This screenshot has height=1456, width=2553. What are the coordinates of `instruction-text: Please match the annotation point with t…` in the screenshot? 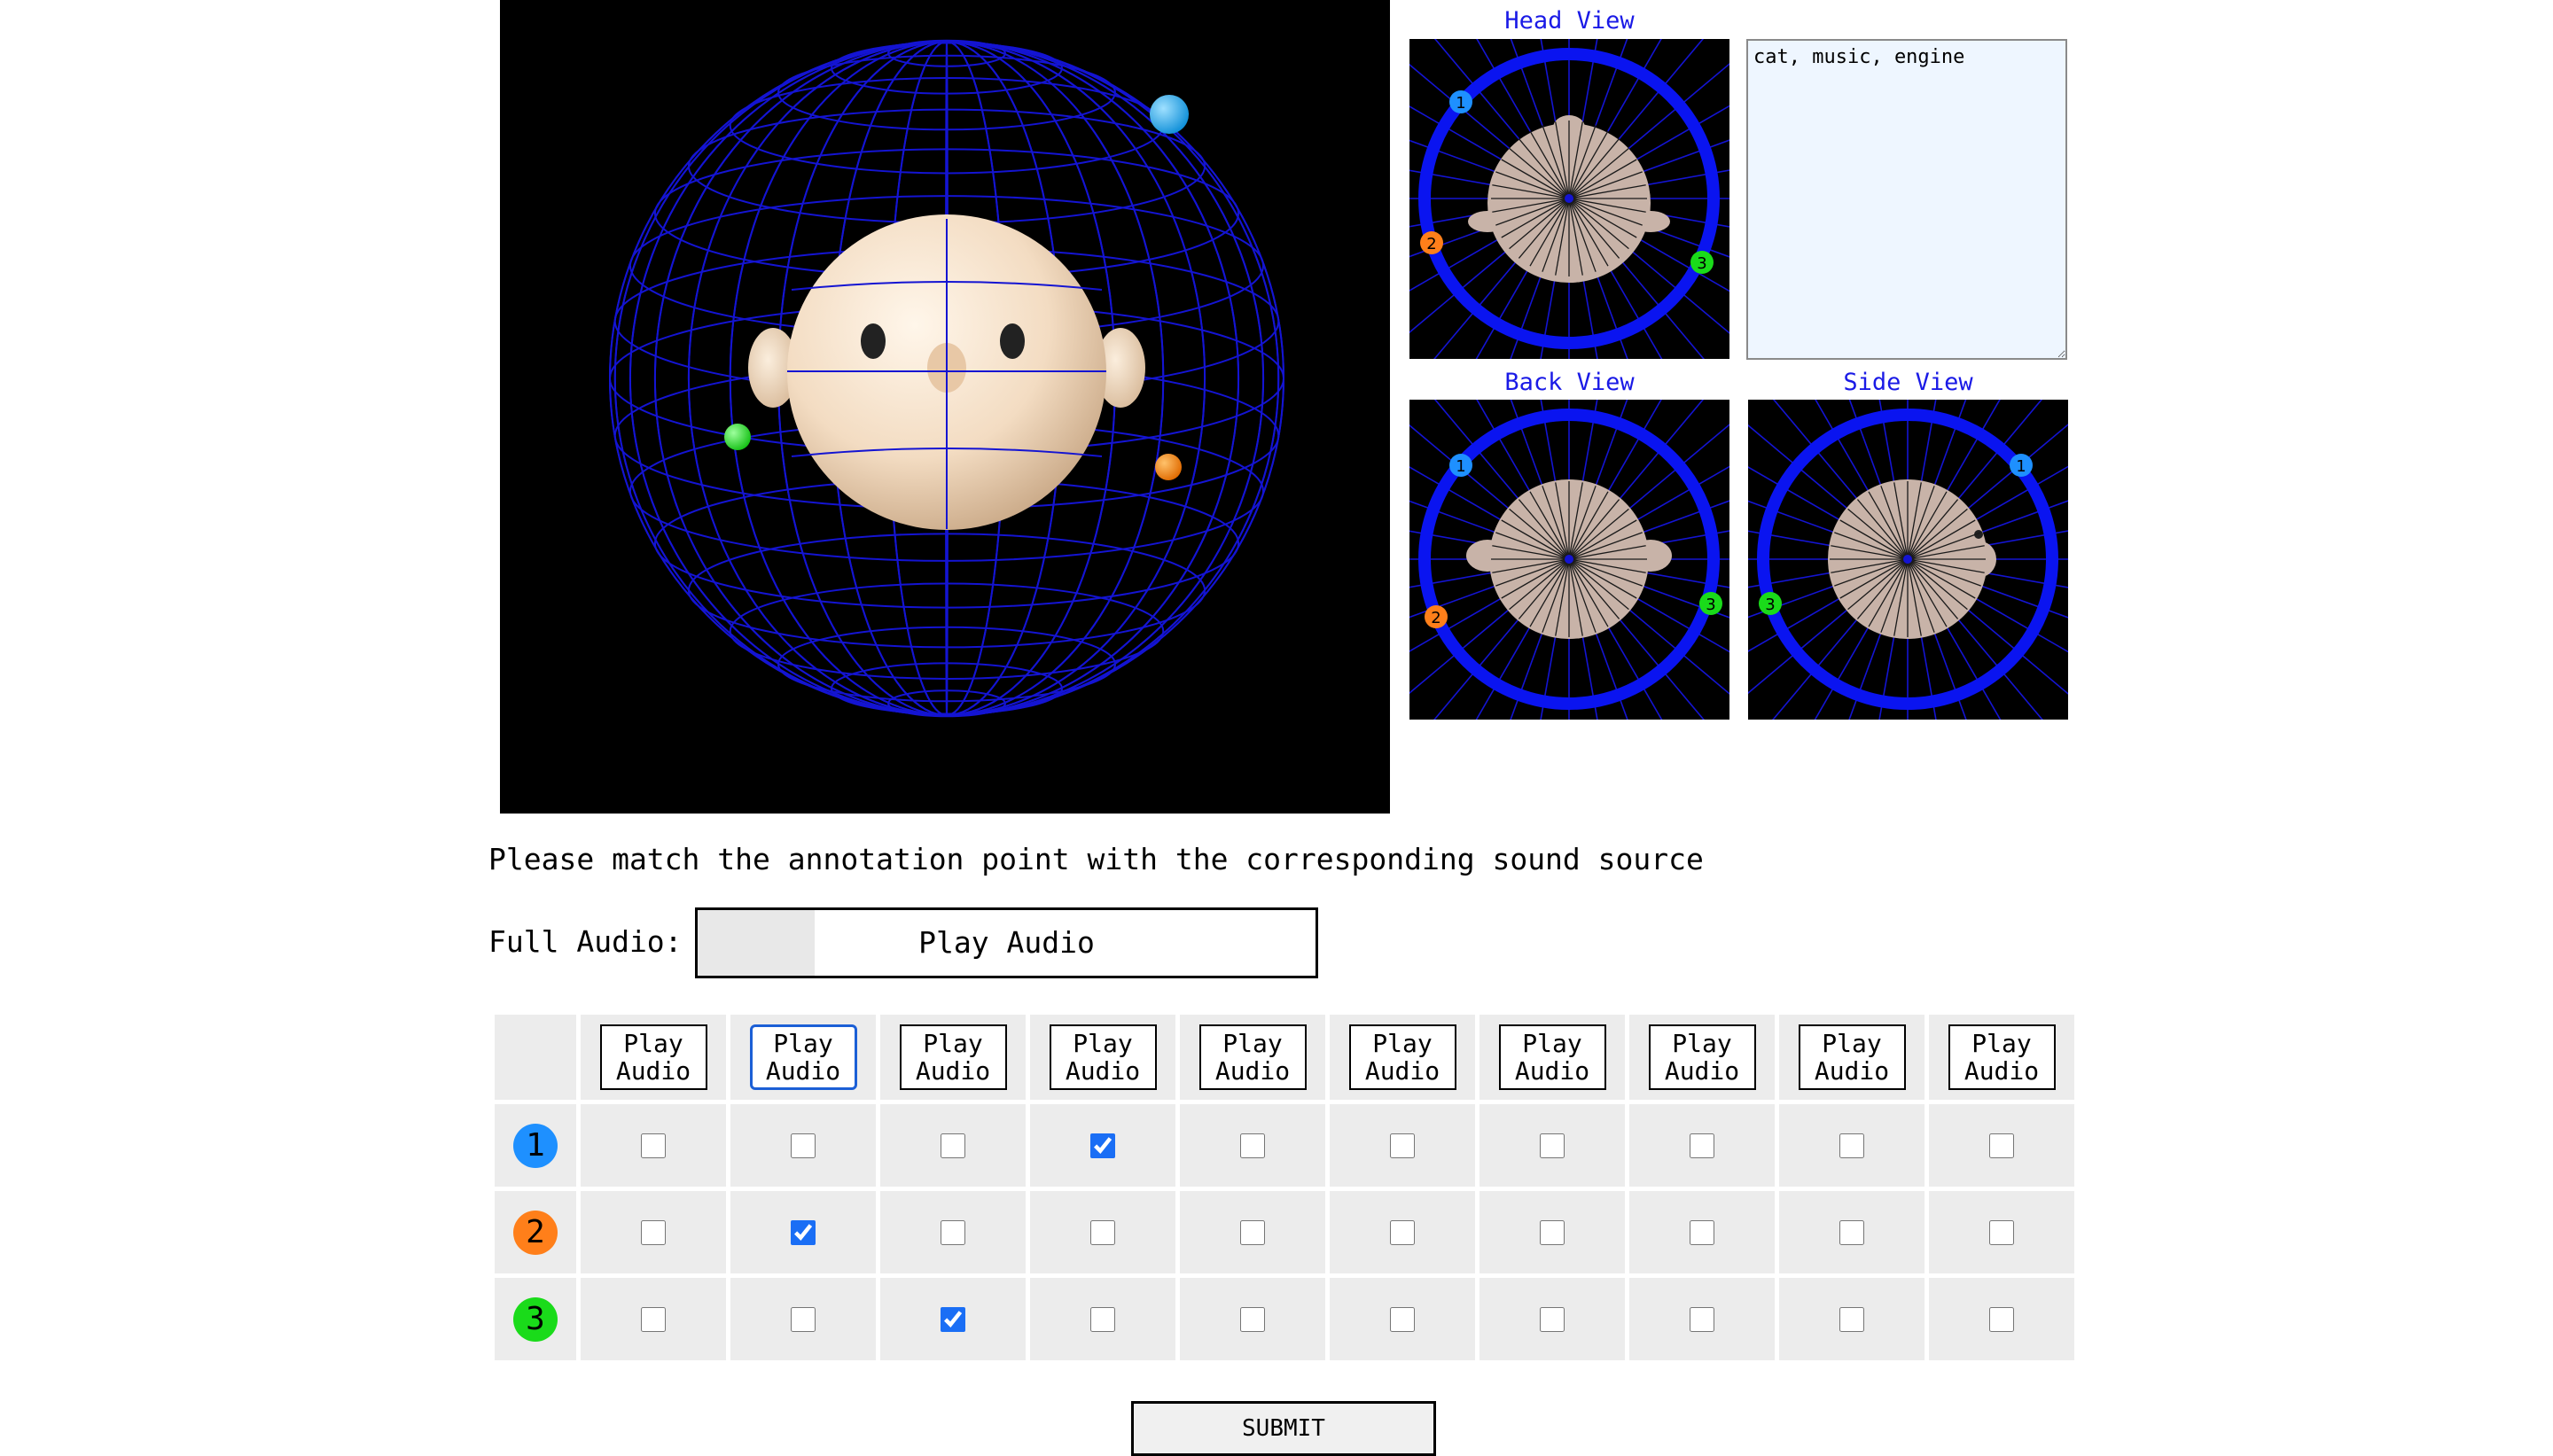 It's located at (1096, 859).